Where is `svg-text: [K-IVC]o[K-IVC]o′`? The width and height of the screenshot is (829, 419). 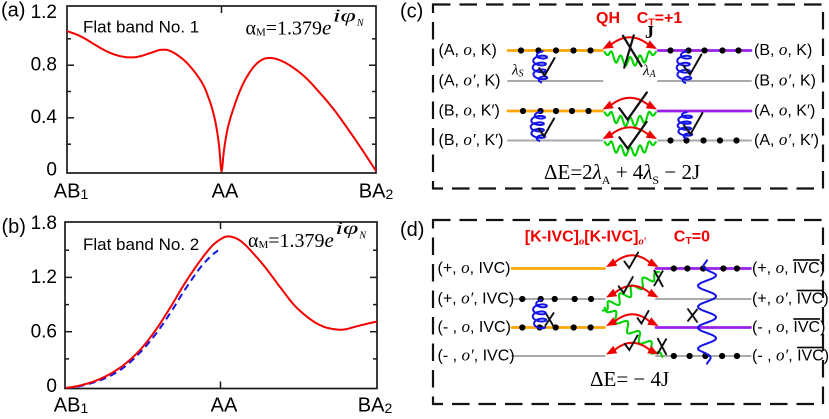 svg-text: [K-IVC]o[K-IVC]o′ is located at coordinates (586, 238).